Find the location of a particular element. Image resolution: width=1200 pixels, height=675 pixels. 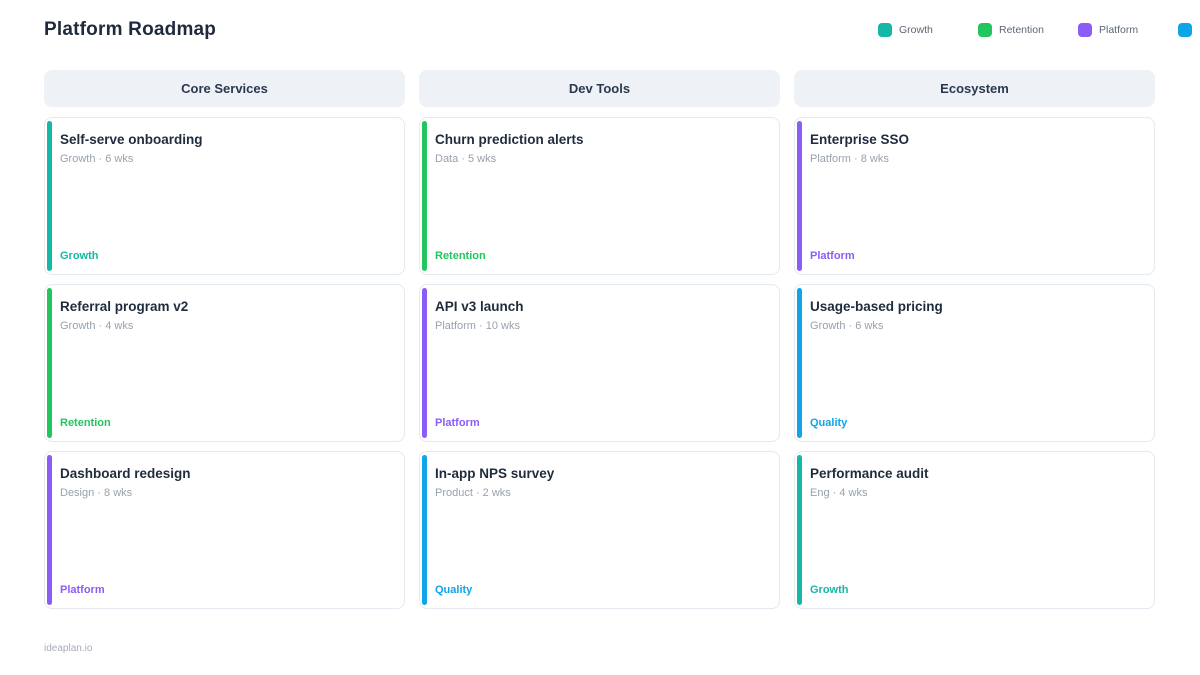

legend-swatch-growth-icon is located at coordinates (885, 30).